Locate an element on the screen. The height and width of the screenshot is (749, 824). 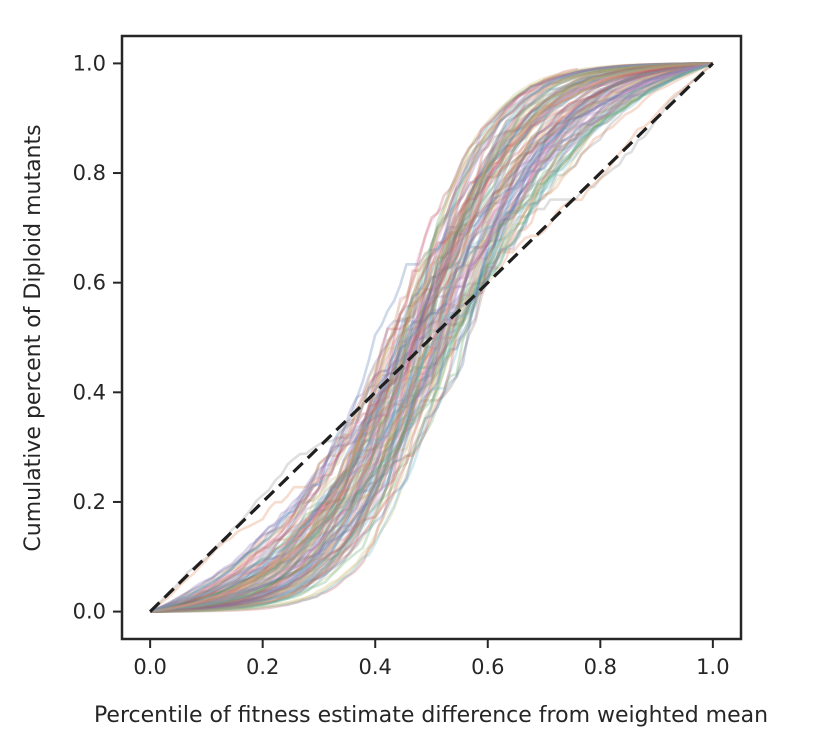
x-axis: 0.0 0.2 0.4 0.6 0.8 1.0 is located at coordinates (431, 659).